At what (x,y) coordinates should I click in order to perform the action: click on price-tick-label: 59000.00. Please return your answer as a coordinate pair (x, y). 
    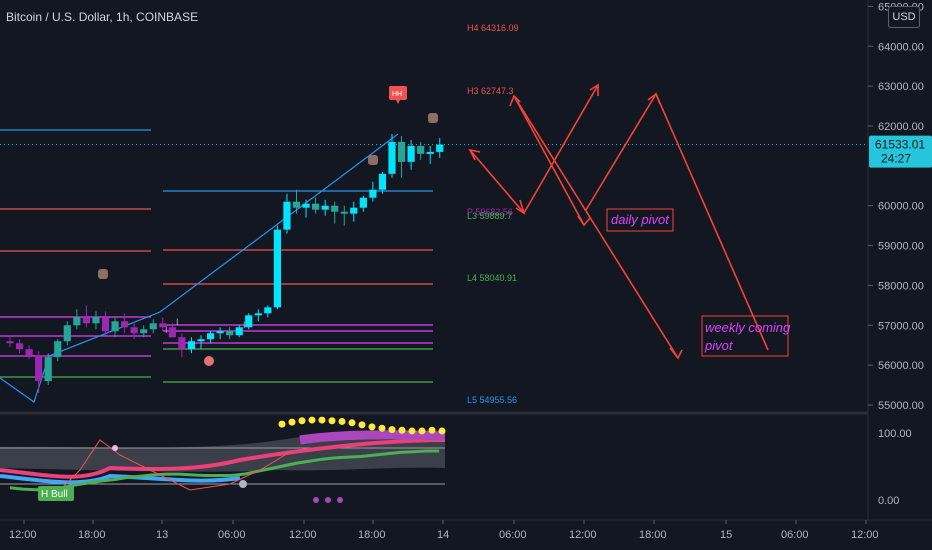
    Looking at the image, I should click on (901, 247).